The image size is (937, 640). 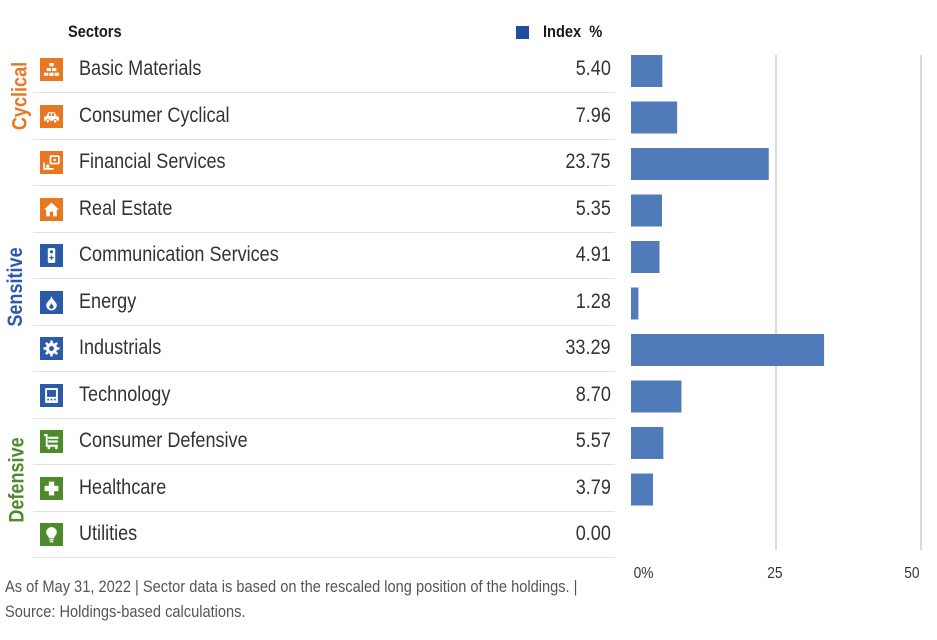 What do you see at coordinates (593, 68) in the screenshot?
I see `sector-value: 5.40` at bounding box center [593, 68].